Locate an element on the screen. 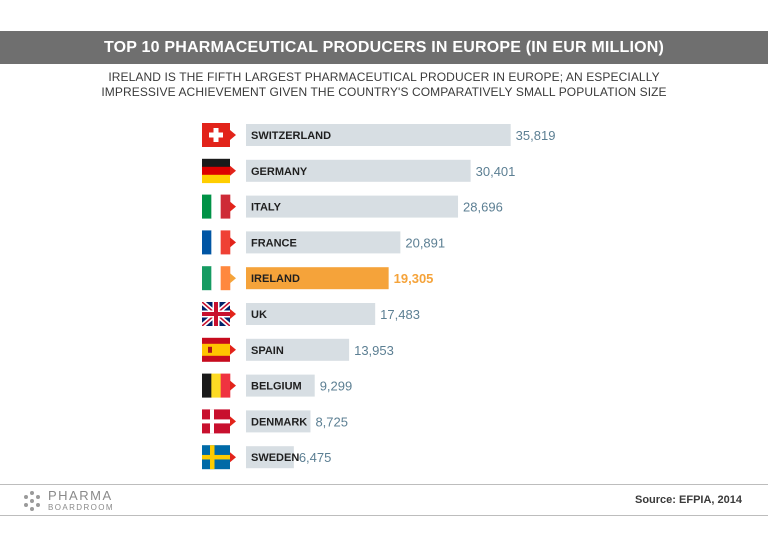  france-flag-icon is located at coordinates (216, 242).